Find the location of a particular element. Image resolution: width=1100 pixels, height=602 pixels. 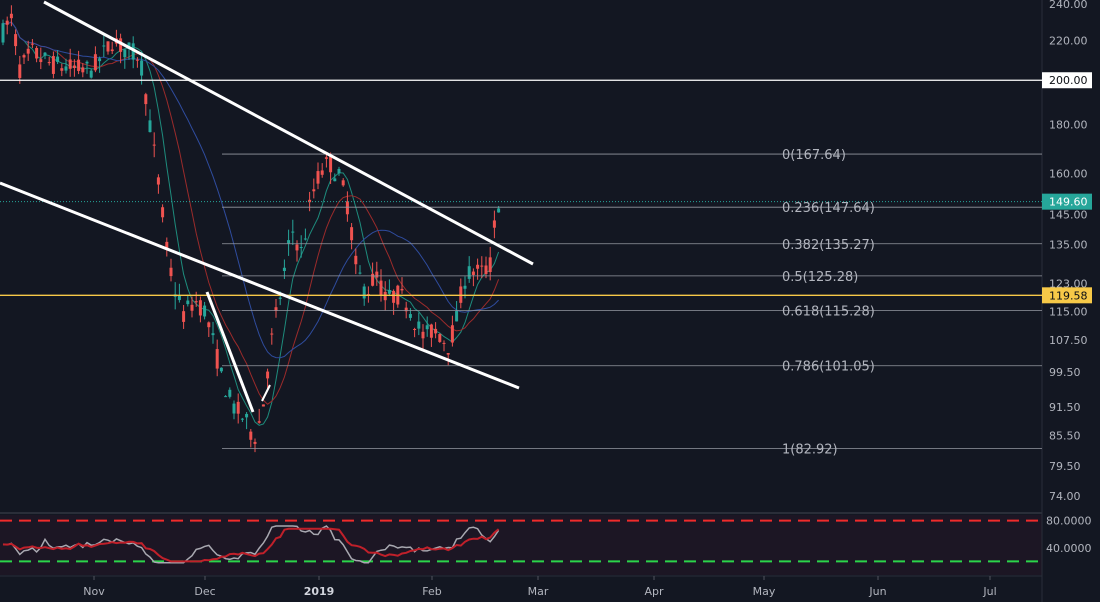

oscillator-tick-label: 40.0000 is located at coordinates (1069, 548).